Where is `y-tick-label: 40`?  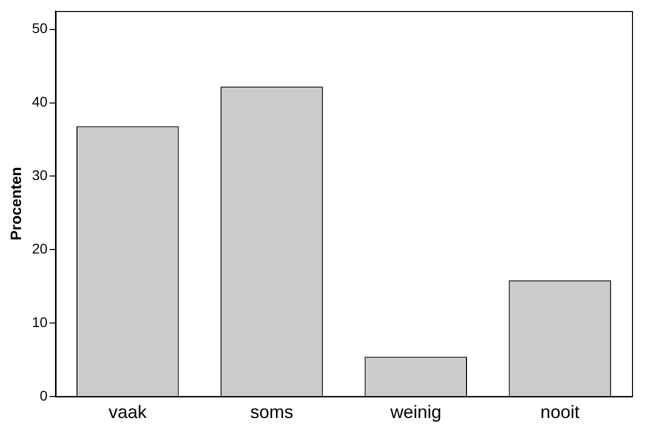 y-tick-label: 40 is located at coordinates (40, 102).